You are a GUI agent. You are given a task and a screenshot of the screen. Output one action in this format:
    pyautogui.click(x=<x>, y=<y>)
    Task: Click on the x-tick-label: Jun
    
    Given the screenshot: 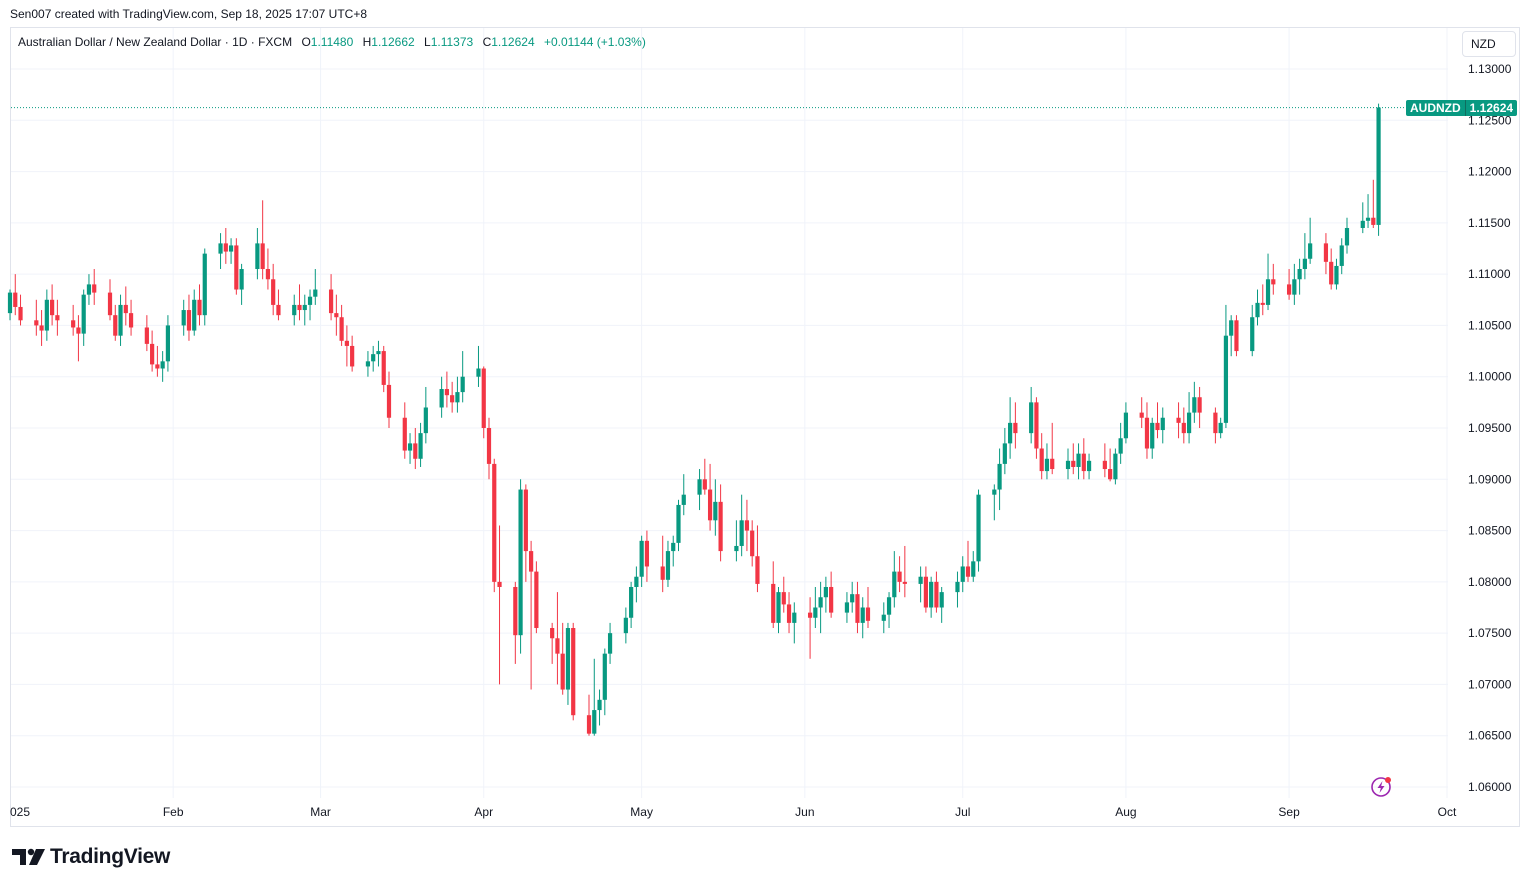 What is the action you would take?
    pyautogui.click(x=804, y=812)
    